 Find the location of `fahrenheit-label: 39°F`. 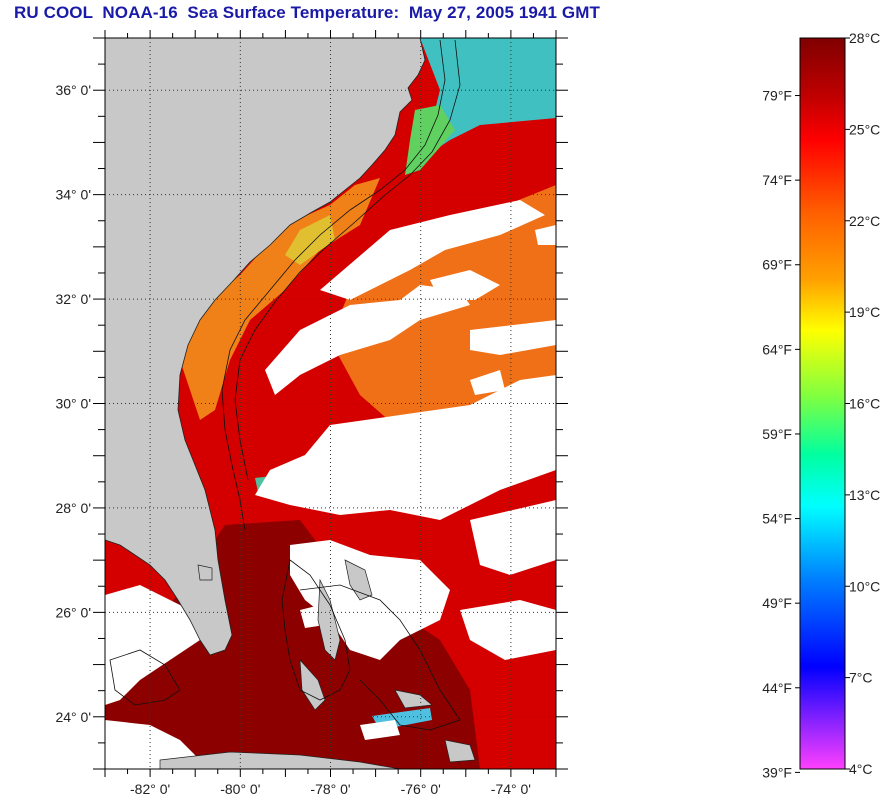

fahrenheit-label: 39°F is located at coordinates (777, 772).